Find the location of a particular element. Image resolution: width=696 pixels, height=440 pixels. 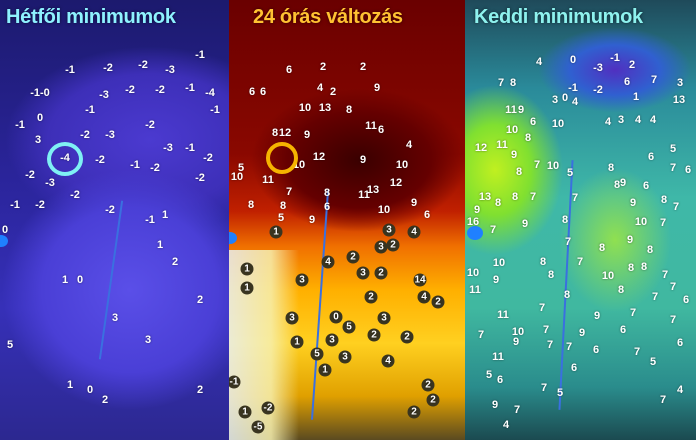

station-temperature-label: 16 is located at coordinates (473, 222).